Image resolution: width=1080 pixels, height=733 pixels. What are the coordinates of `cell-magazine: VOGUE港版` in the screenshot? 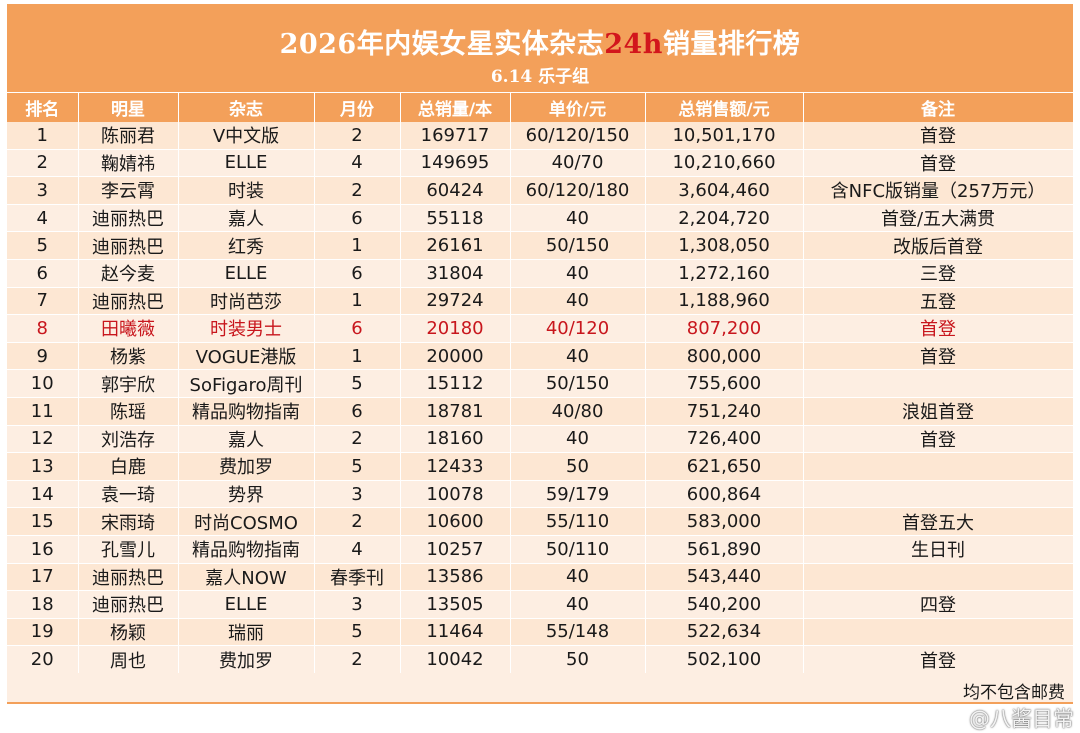 It's located at (246, 356).